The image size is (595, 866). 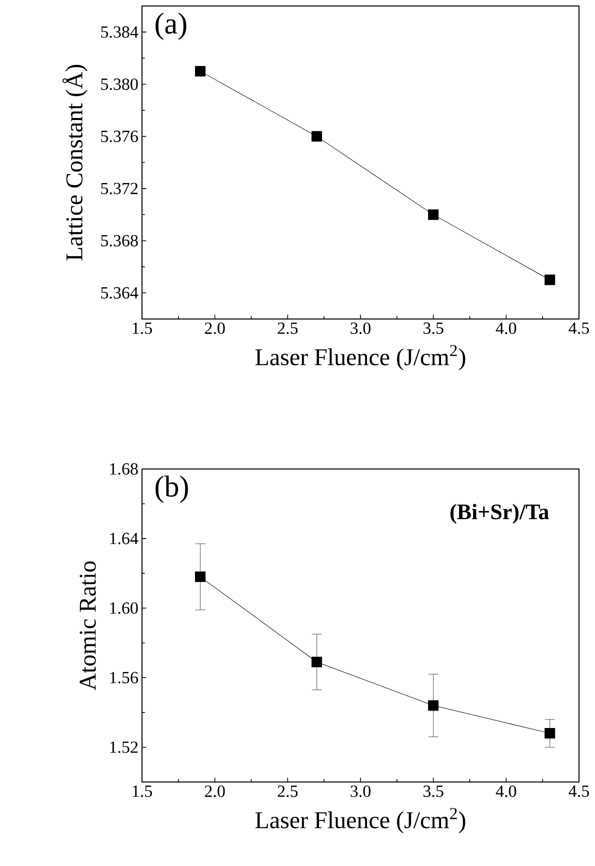 I want to click on y-axis-title: Atomic Ratio, so click(x=88, y=625).